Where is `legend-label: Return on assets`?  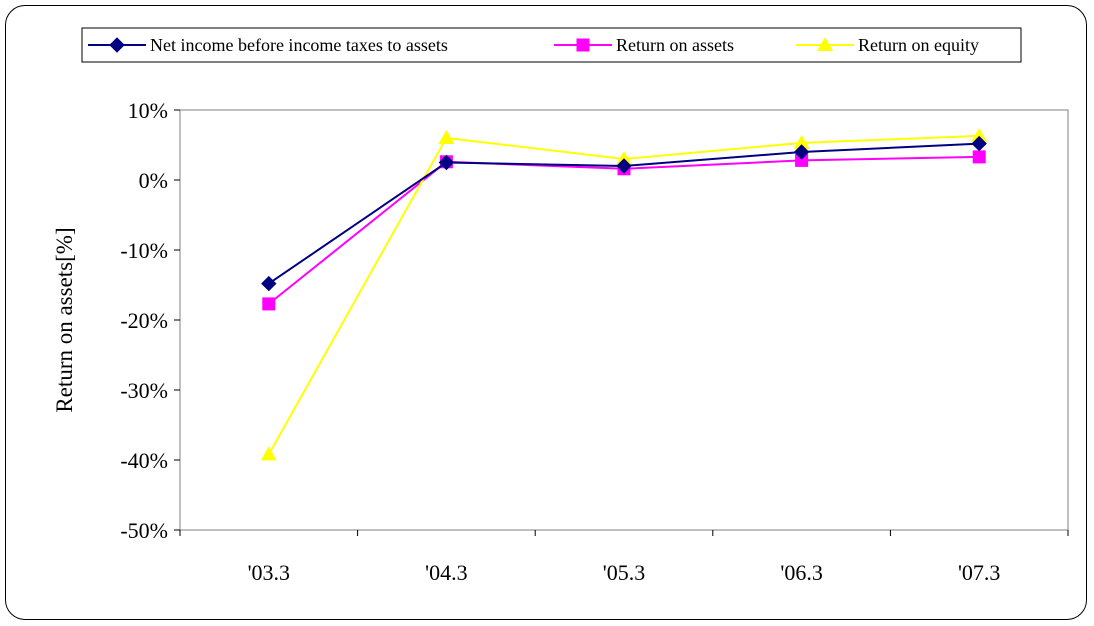 legend-label: Return on assets is located at coordinates (675, 45).